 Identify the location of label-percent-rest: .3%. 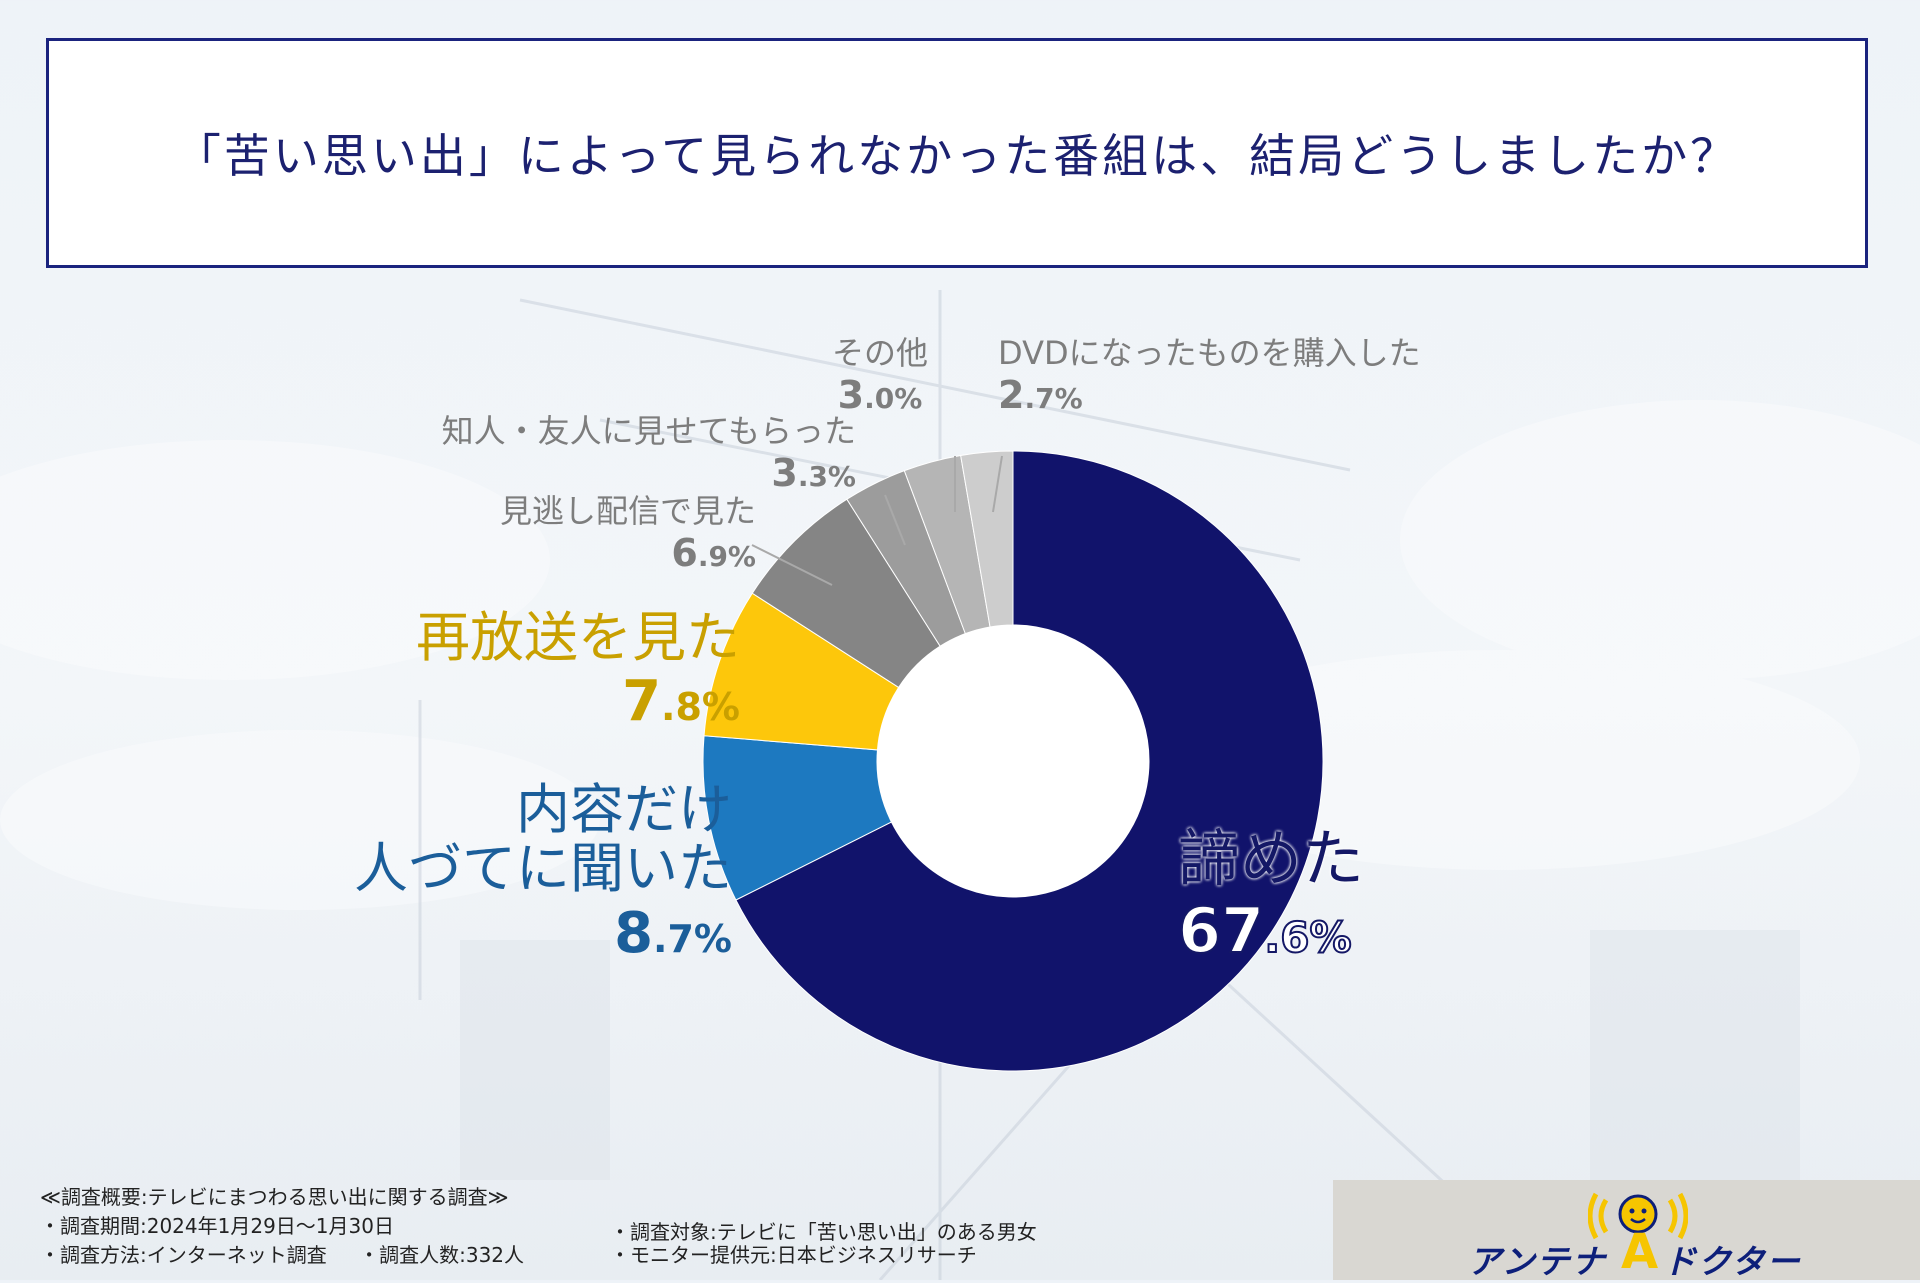
(826, 477).